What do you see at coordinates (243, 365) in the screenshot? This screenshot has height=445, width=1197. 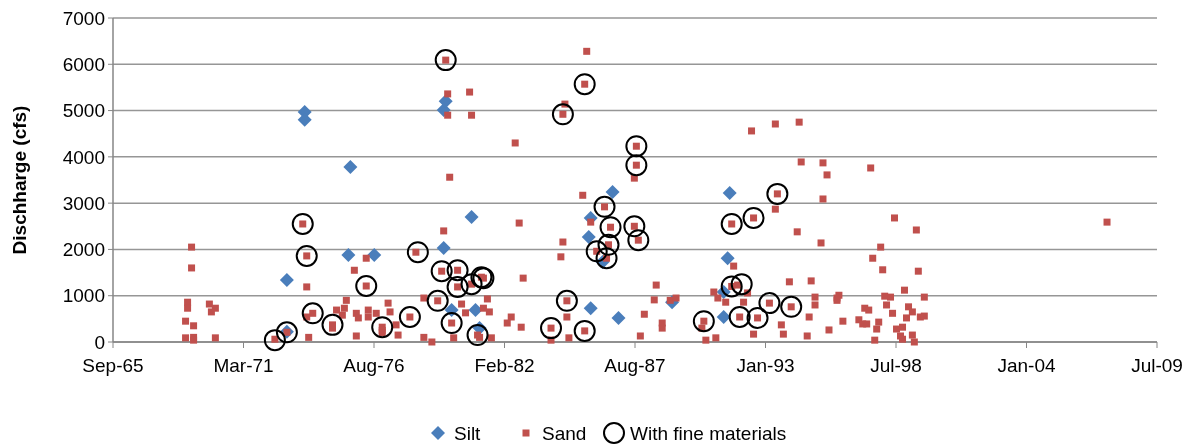 I see `x-tick-label: Mar-71` at bounding box center [243, 365].